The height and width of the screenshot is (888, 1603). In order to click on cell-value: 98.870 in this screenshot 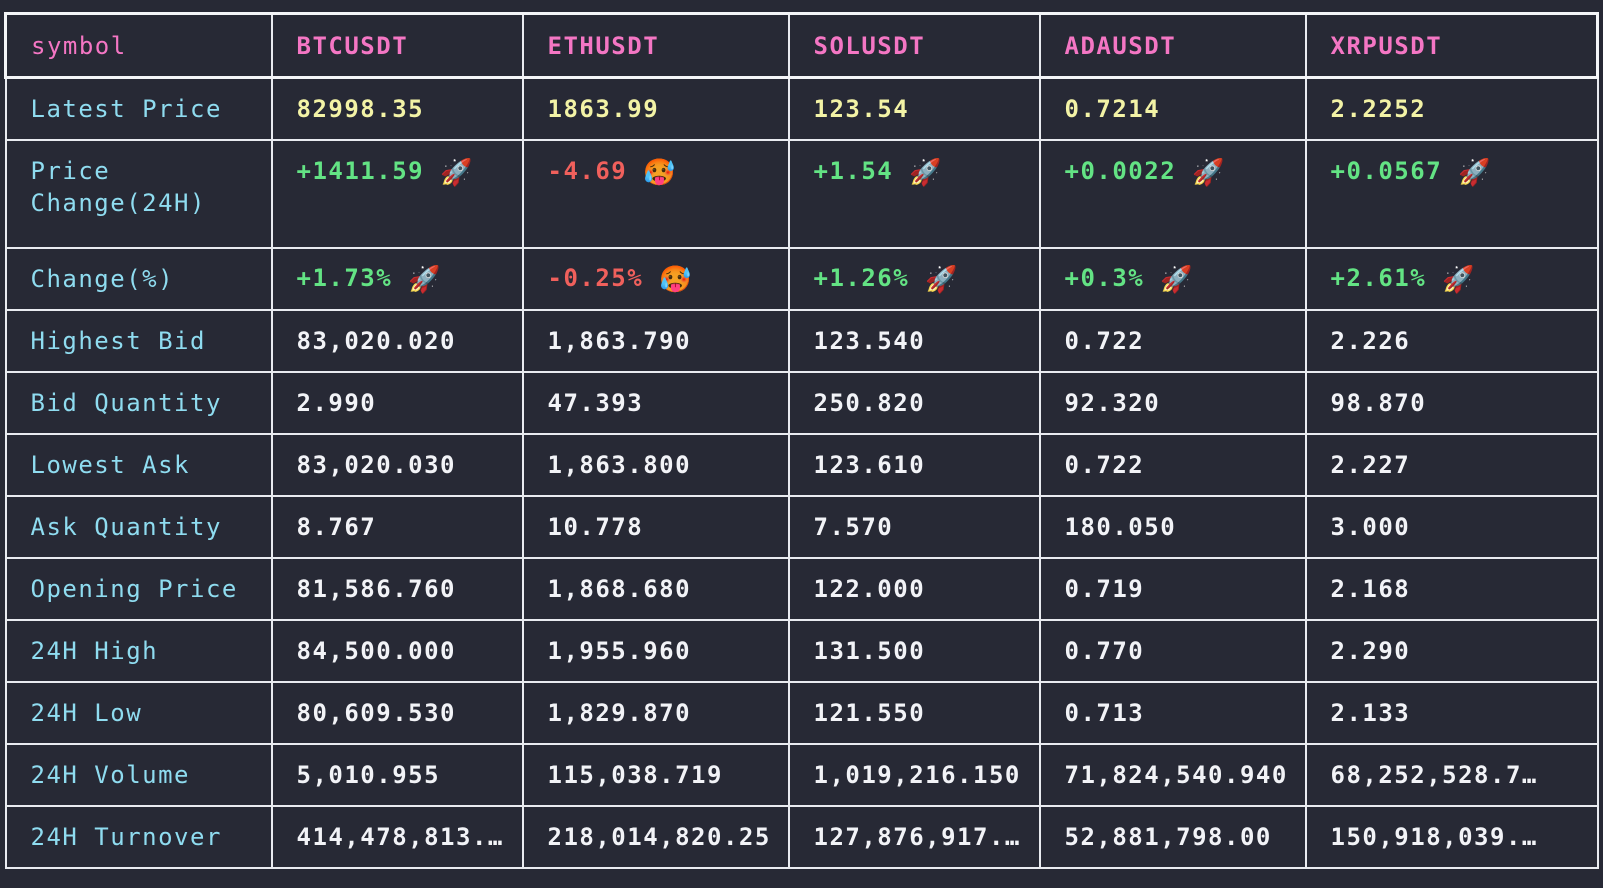, I will do `click(1378, 403)`.